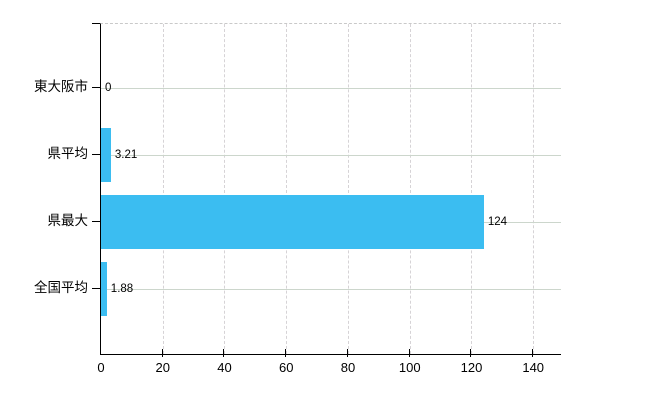  Describe the element at coordinates (286, 367) in the screenshot. I see `x-tick-label: 60` at that location.